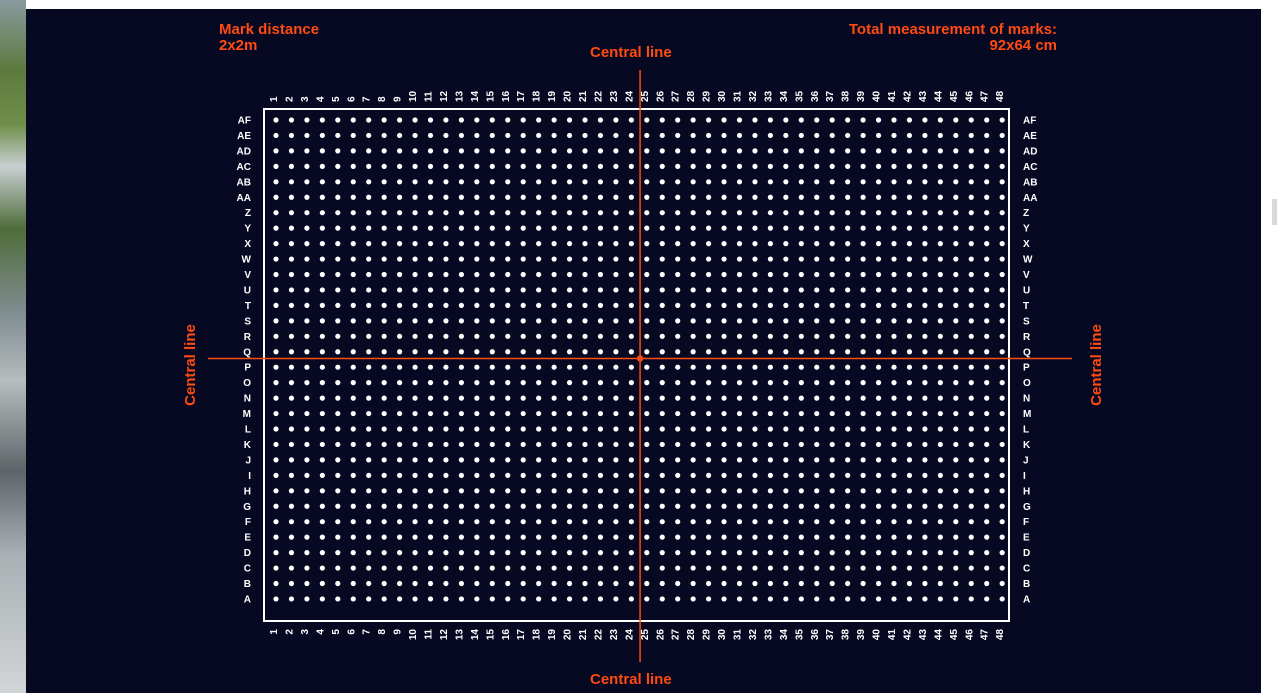  I want to click on row-label-right: F, so click(1026, 522).